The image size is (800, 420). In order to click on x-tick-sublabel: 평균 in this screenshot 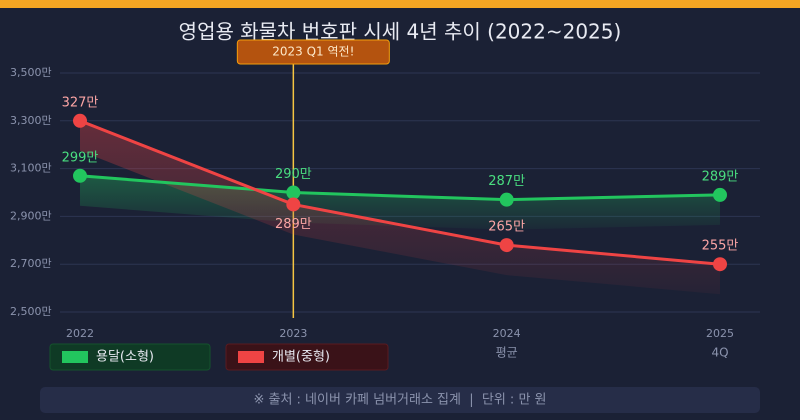, I will do `click(507, 353)`.